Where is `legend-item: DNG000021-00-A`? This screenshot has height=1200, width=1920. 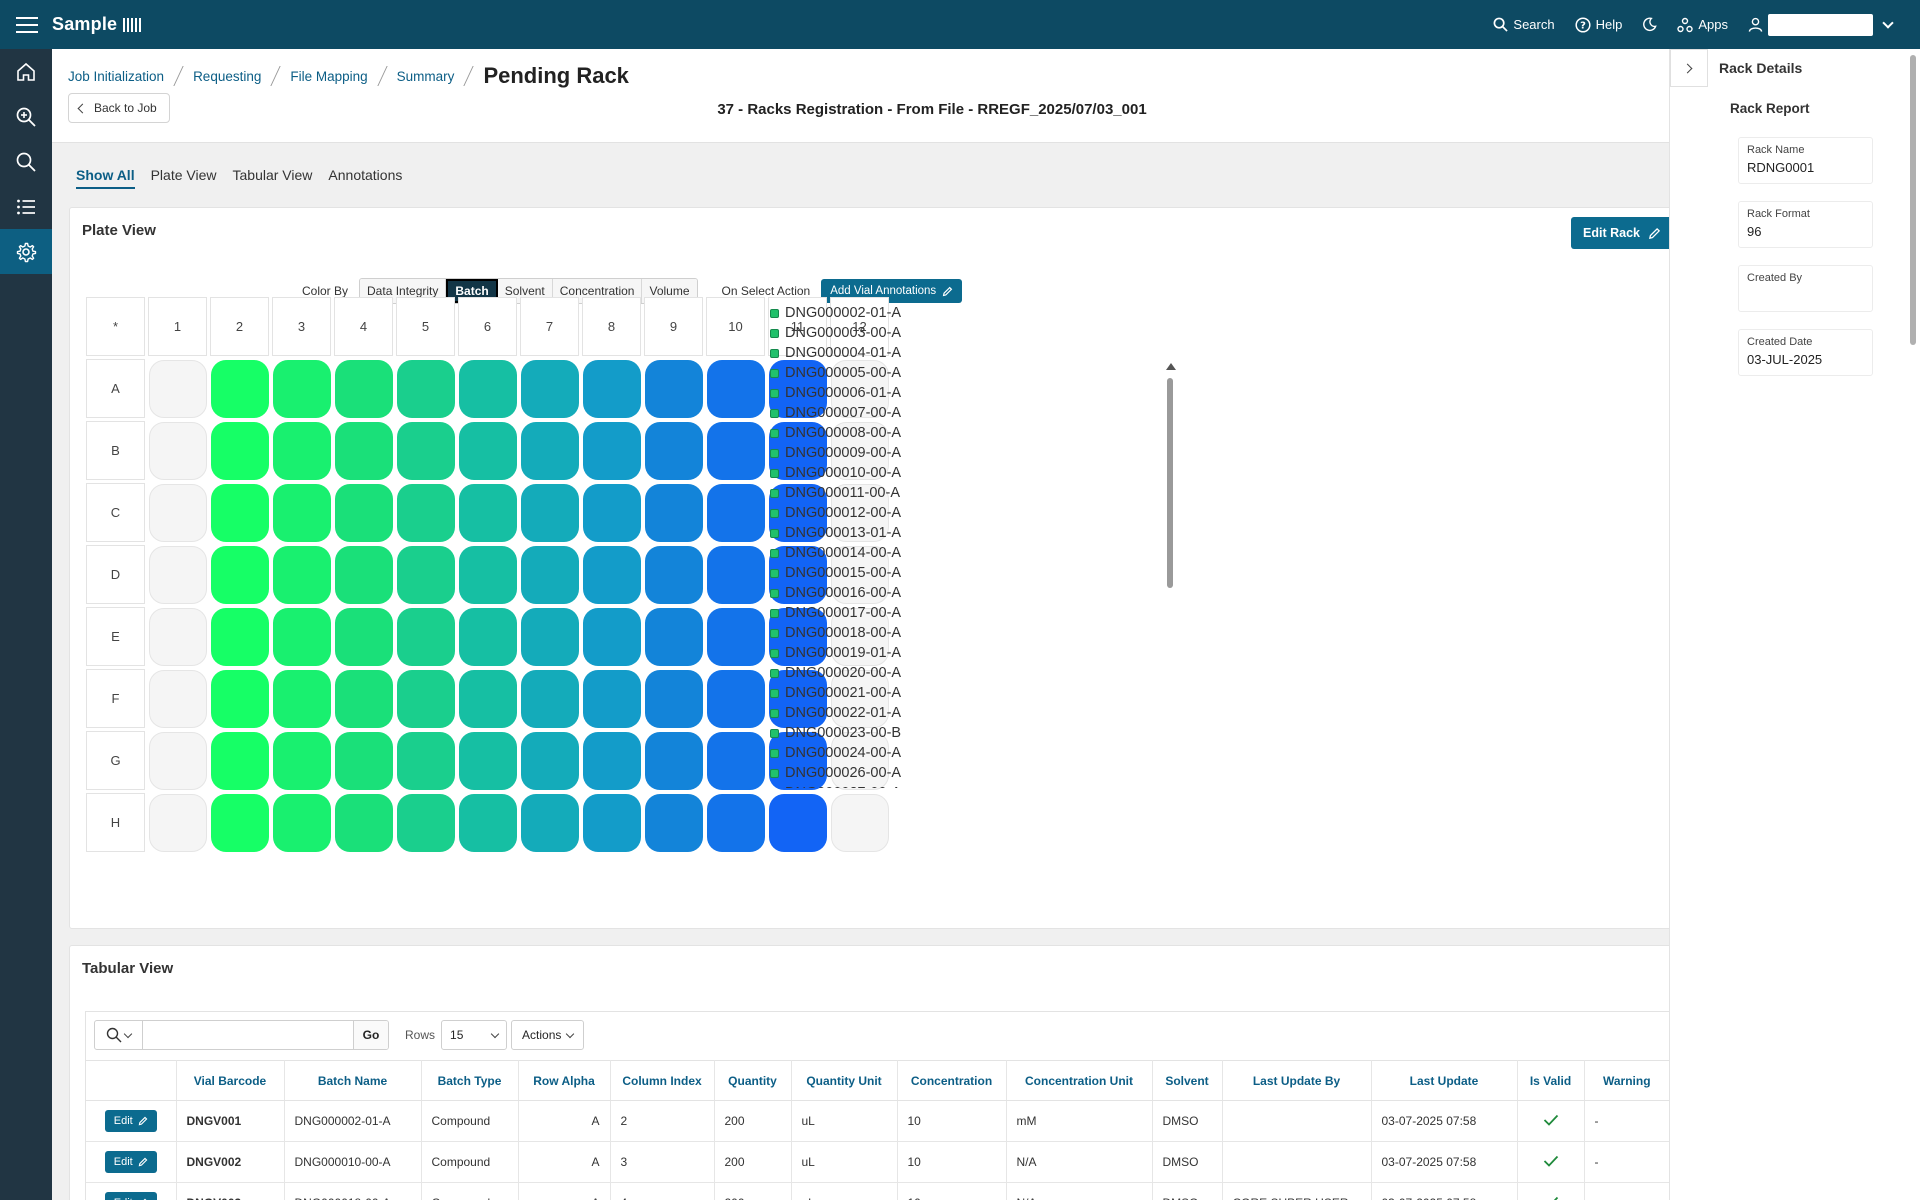 legend-item: DNG000021-00-A is located at coordinates (870, 693).